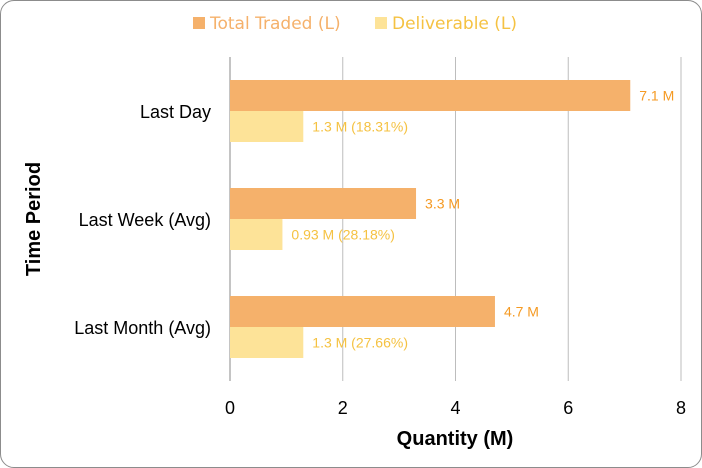  What do you see at coordinates (360, 127) in the screenshot?
I see `data-label: 1.3 M (18.31%)` at bounding box center [360, 127].